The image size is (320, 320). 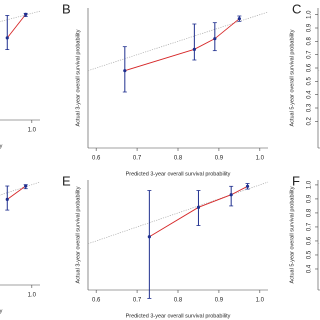 What do you see at coordinates (66, 8) in the screenshot?
I see `panel-letter: B` at bounding box center [66, 8].